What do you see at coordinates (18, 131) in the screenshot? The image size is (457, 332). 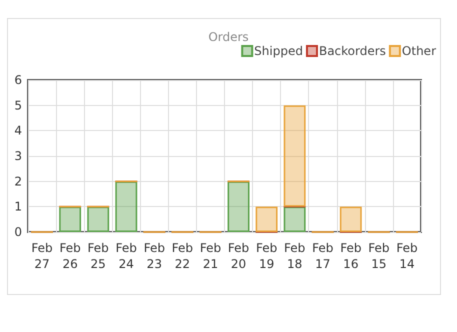 I see `y-tick-label: 4` at bounding box center [18, 131].